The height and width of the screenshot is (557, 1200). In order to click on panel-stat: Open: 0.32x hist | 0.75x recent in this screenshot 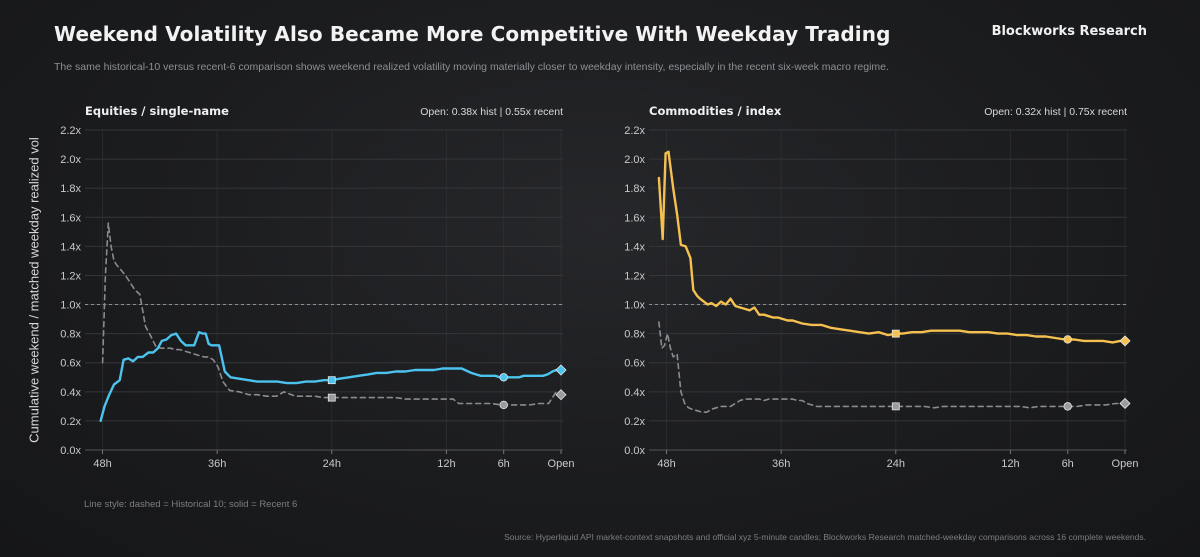, I will do `click(1055, 112)`.